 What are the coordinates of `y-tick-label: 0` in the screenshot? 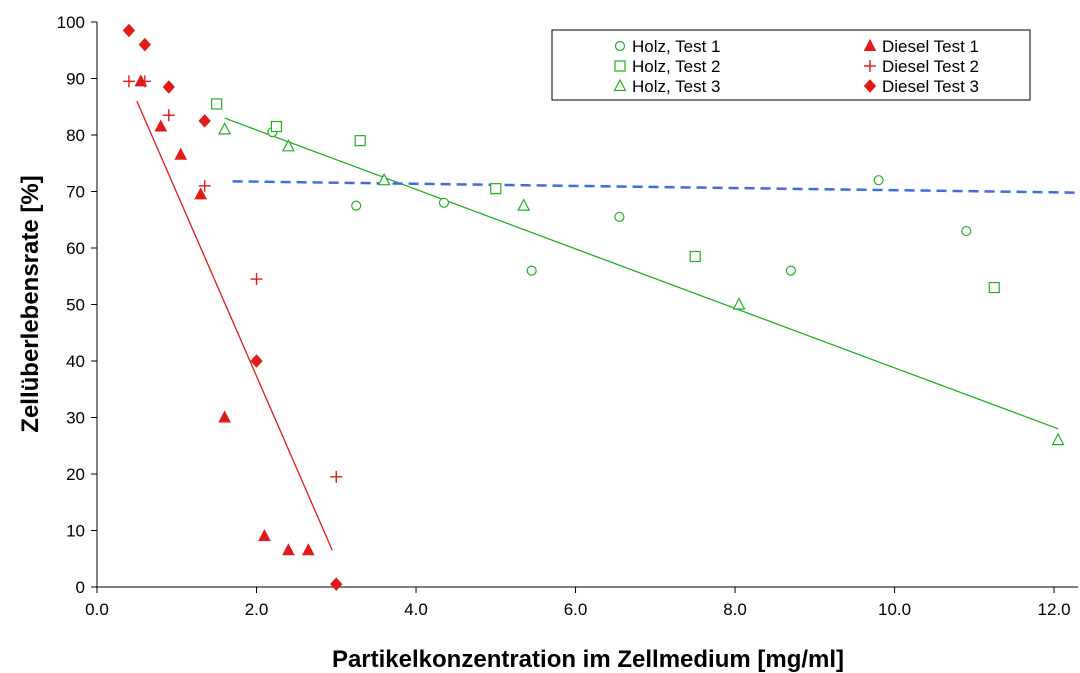 It's located at (80, 587).